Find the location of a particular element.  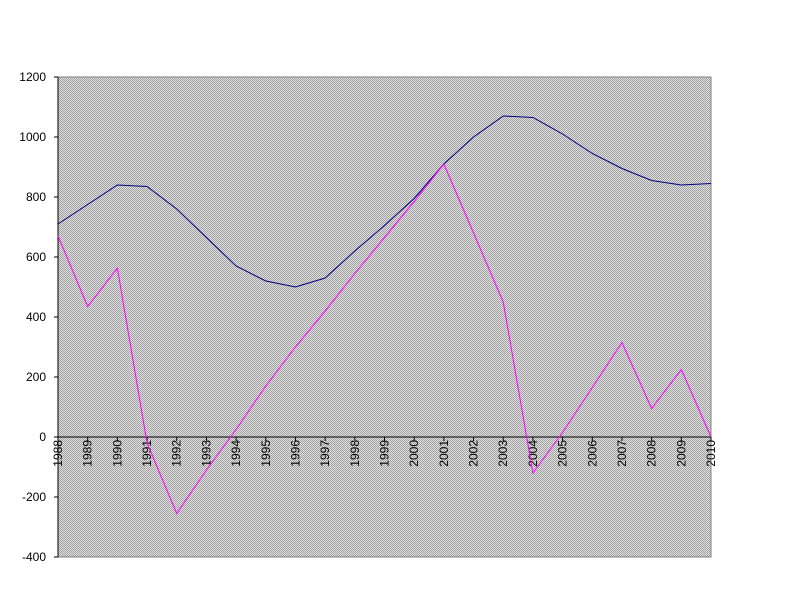

x-tick-label: 2006 is located at coordinates (592, 453).